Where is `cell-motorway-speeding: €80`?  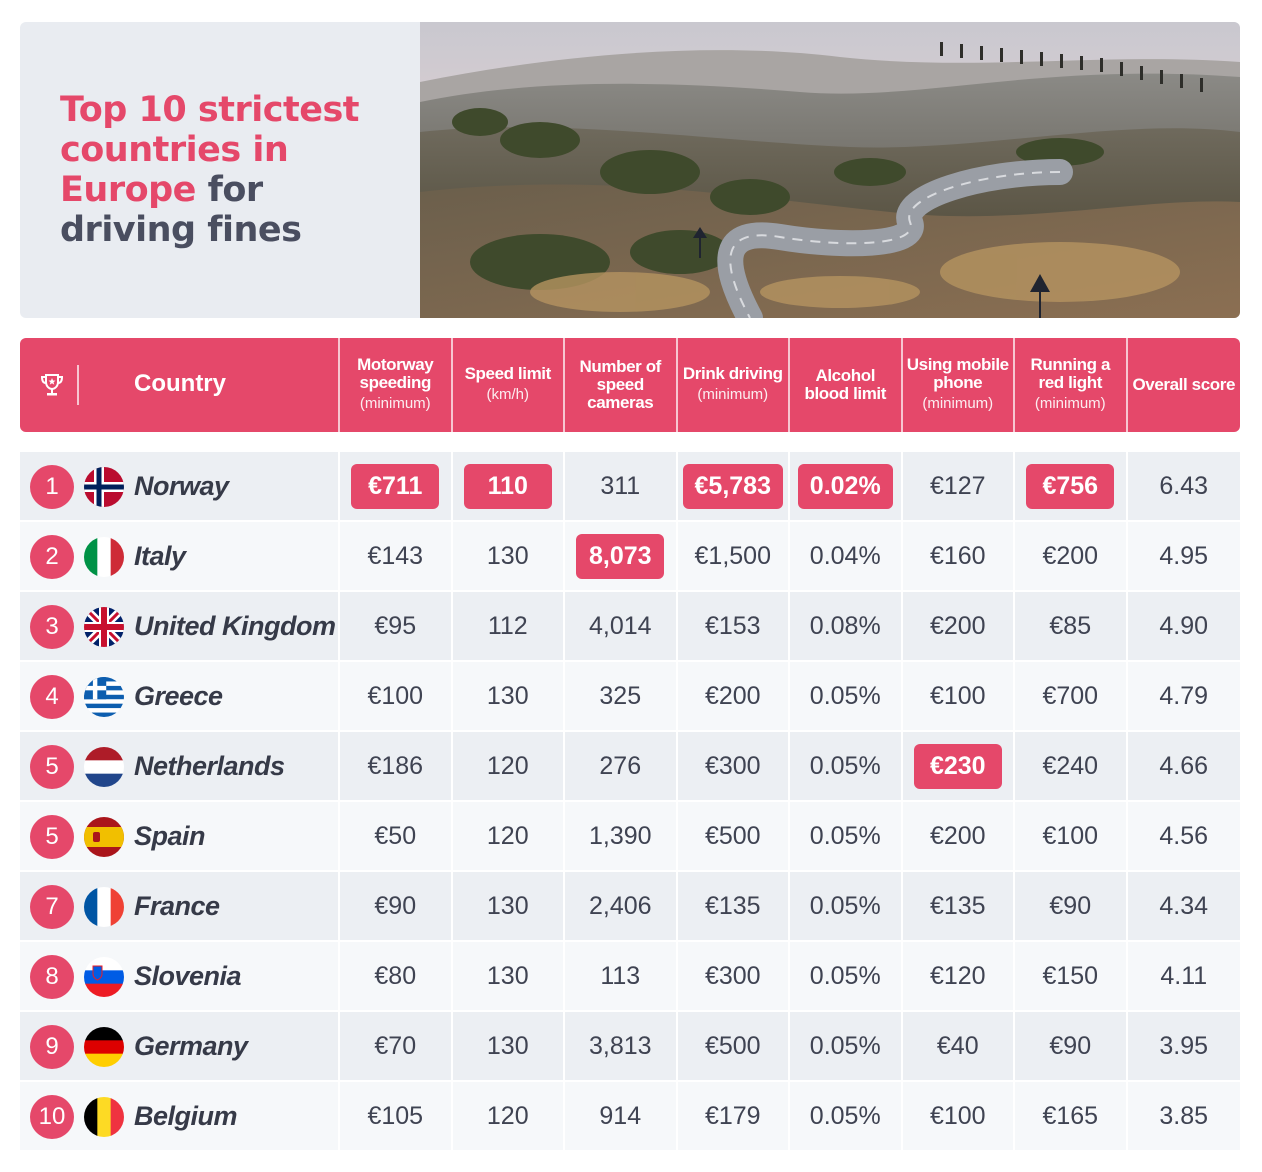 cell-motorway-speeding: €80 is located at coordinates (396, 976).